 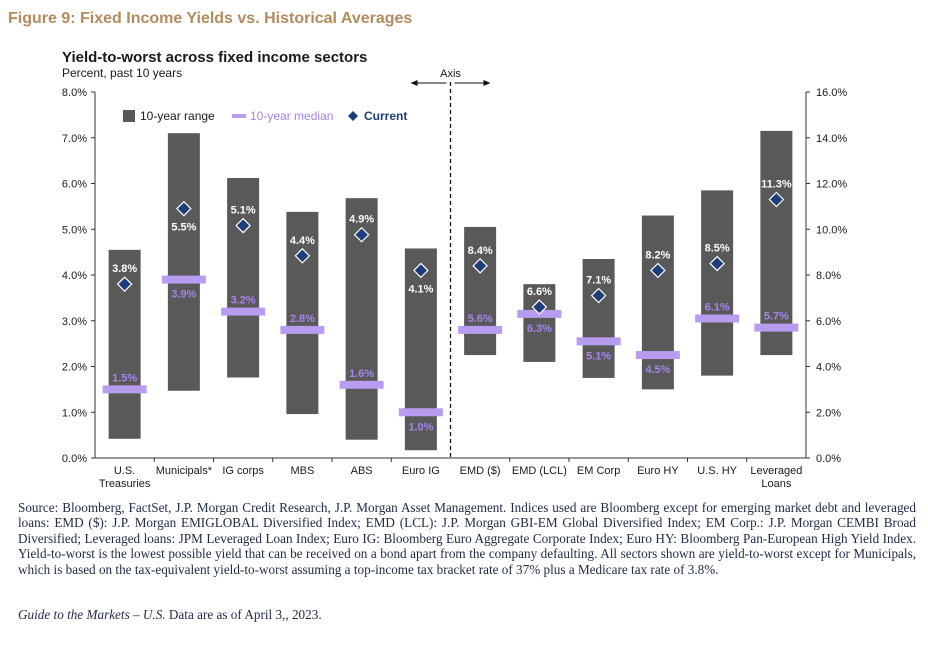 I want to click on category-label: U.S., so click(x=124, y=471).